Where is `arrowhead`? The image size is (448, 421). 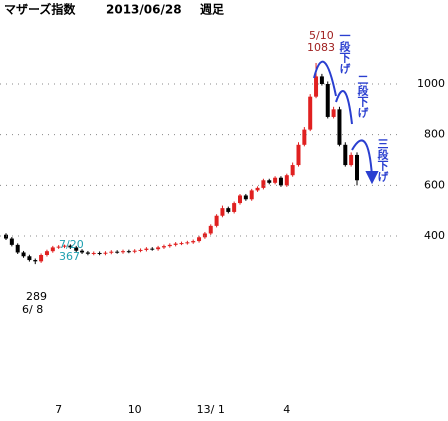 arrowhead is located at coordinates (372, 178).